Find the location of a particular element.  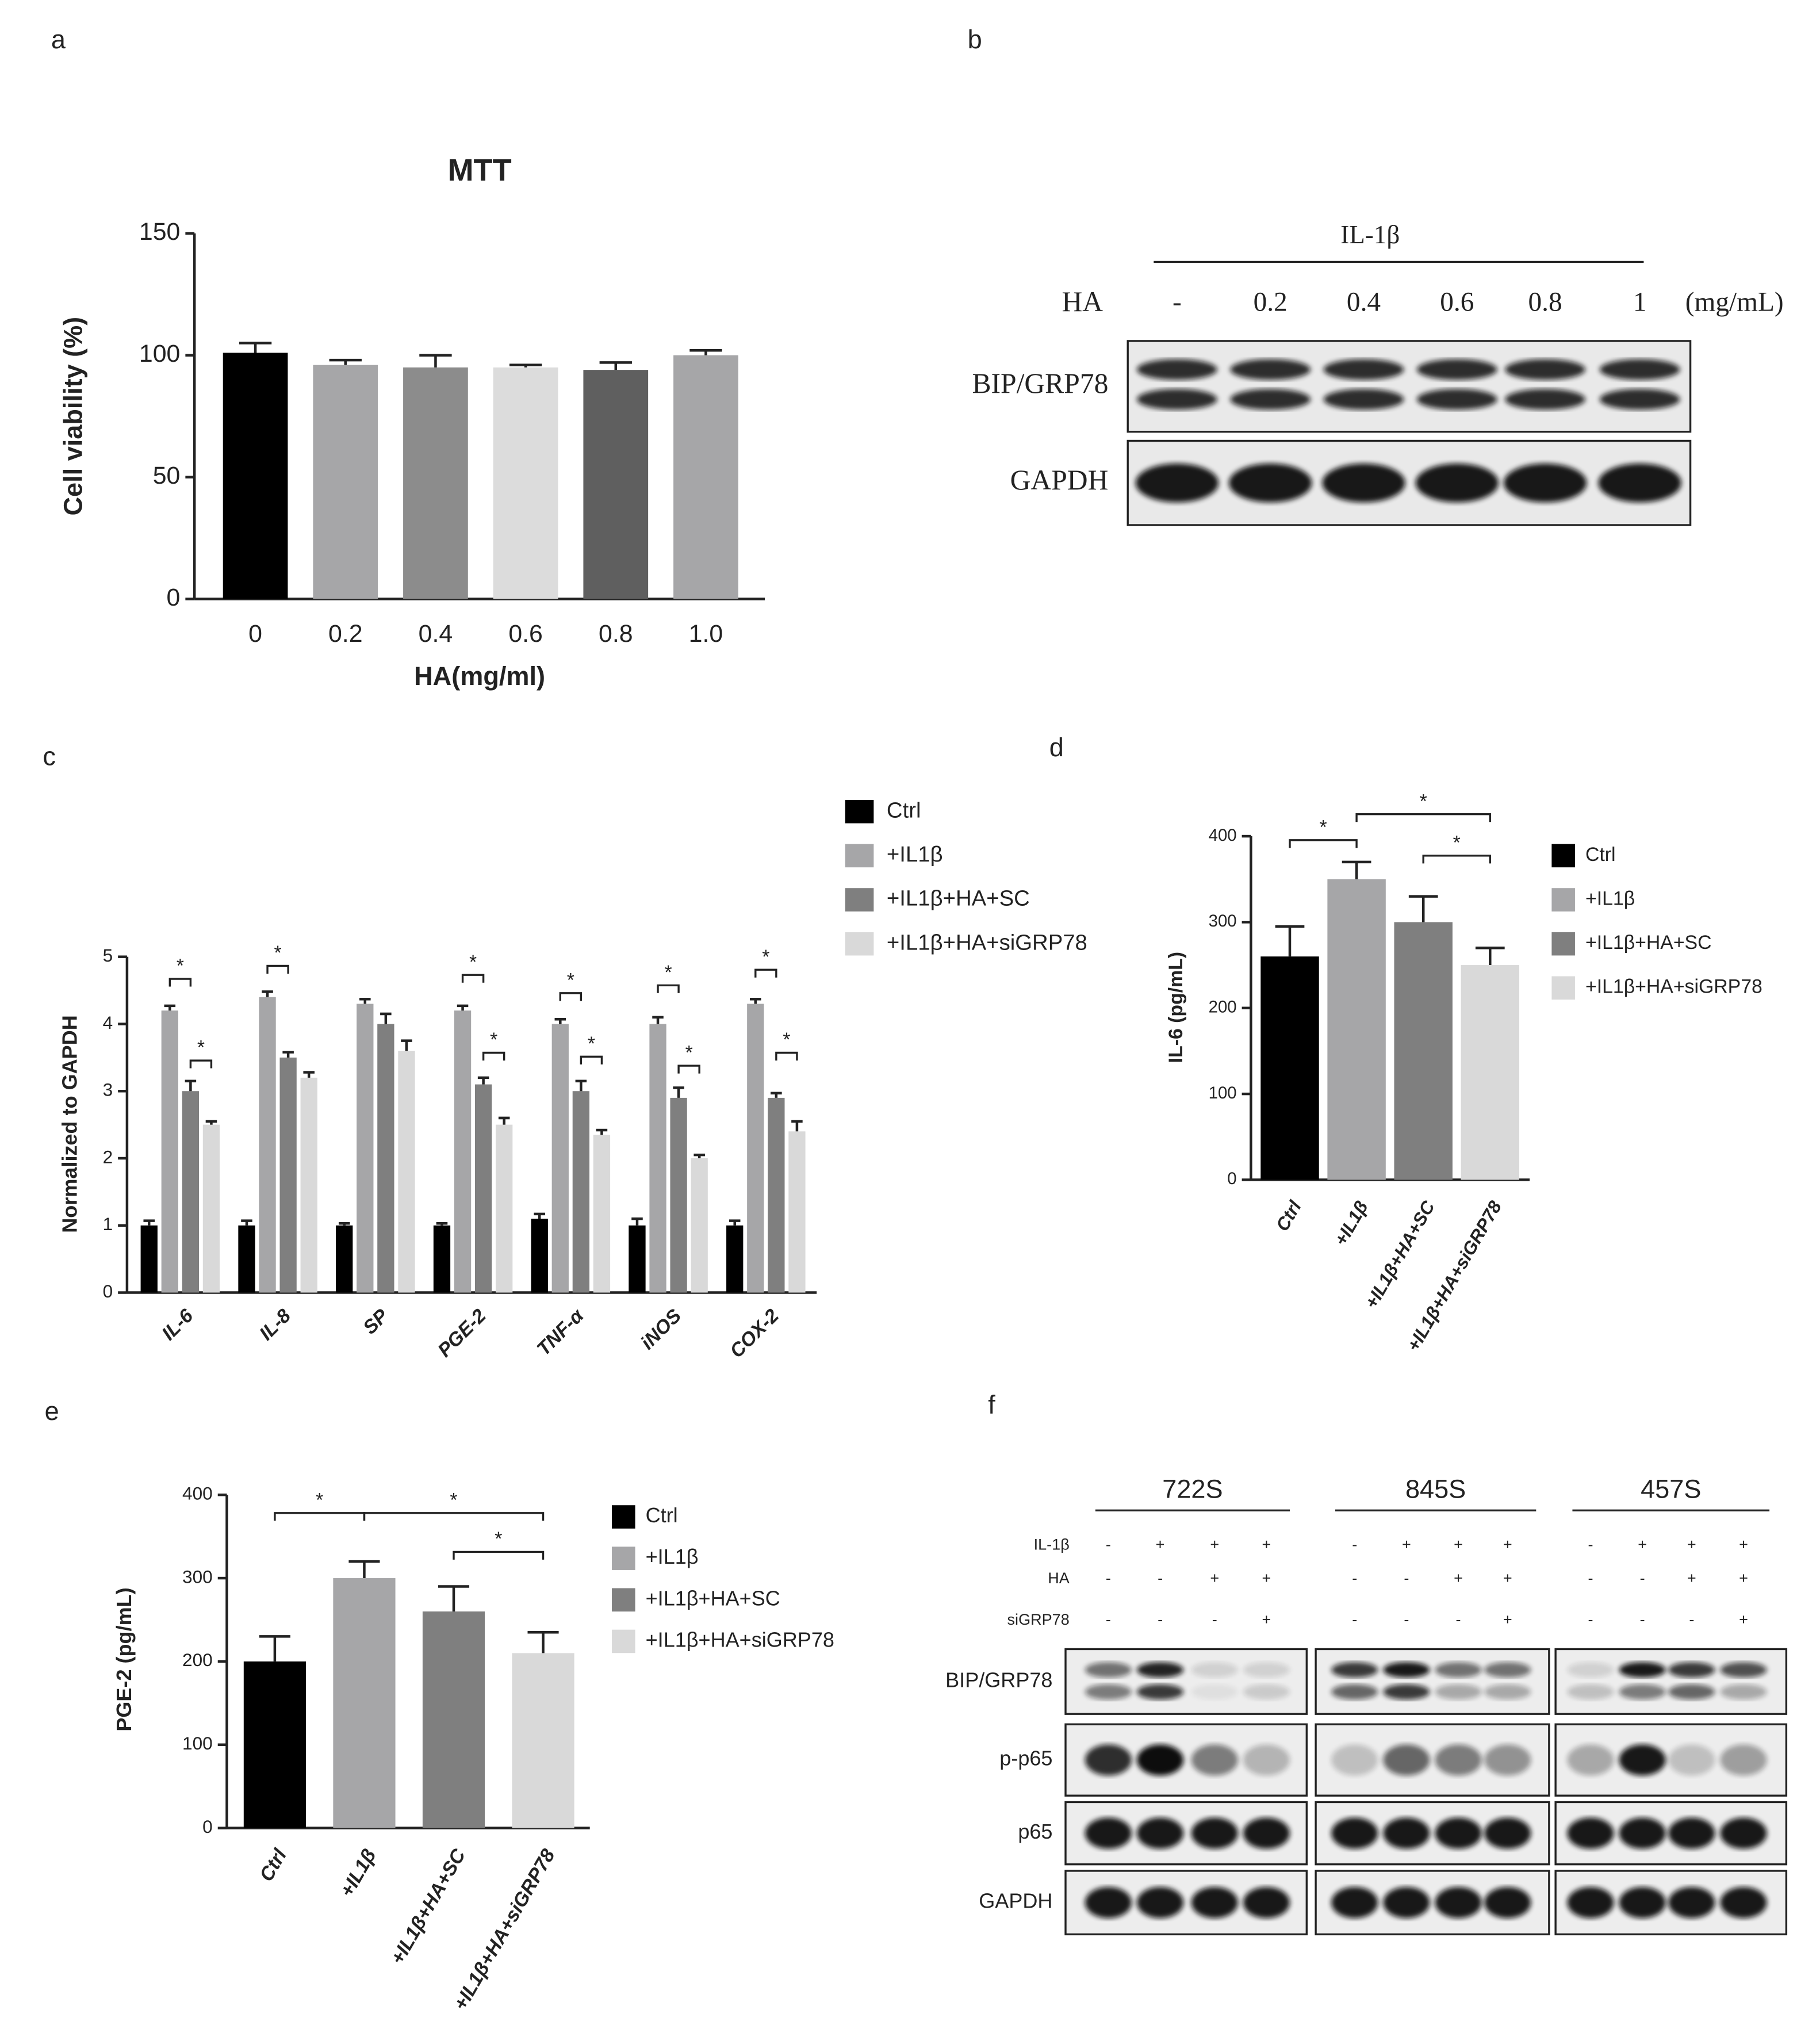

y-tick-label: 0 is located at coordinates (1231, 1178).